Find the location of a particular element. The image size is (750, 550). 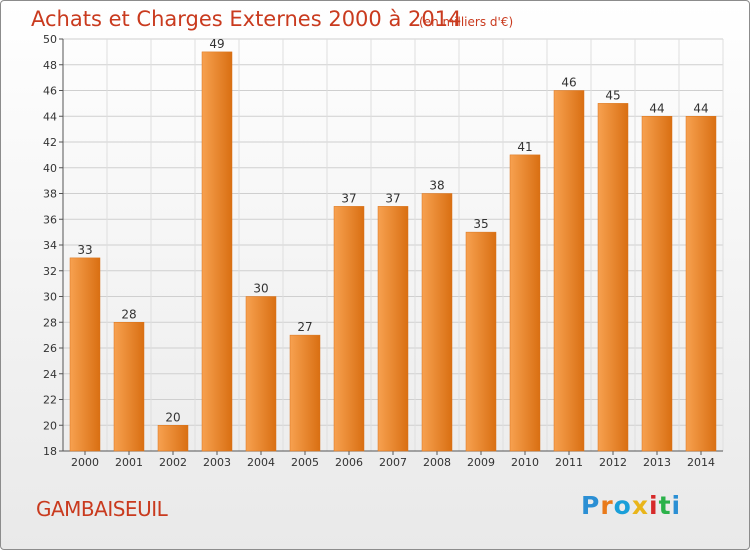

data-label: 38 is located at coordinates (436, 186).